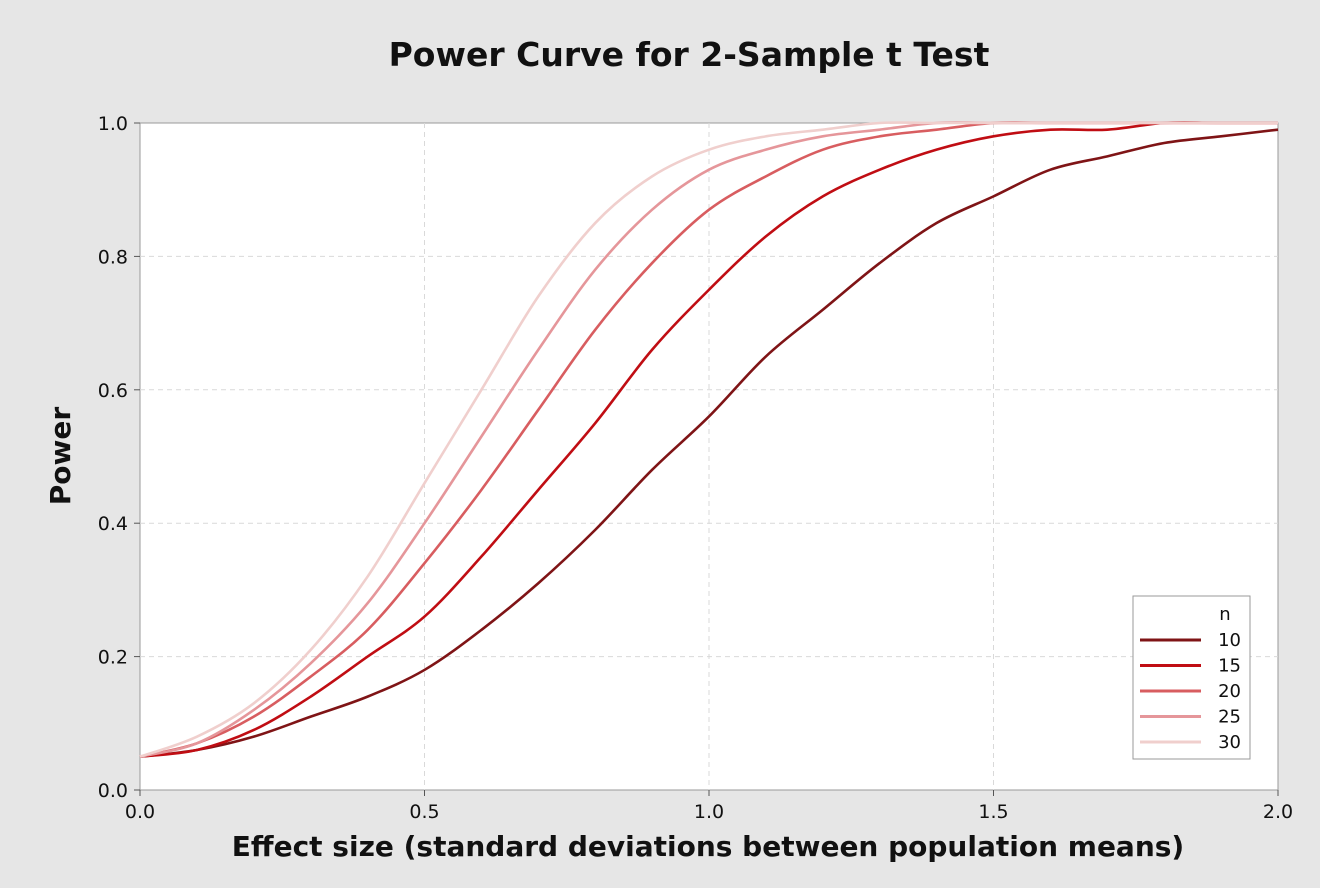  I want to click on x-tick-label: 0.0, so click(140, 812).